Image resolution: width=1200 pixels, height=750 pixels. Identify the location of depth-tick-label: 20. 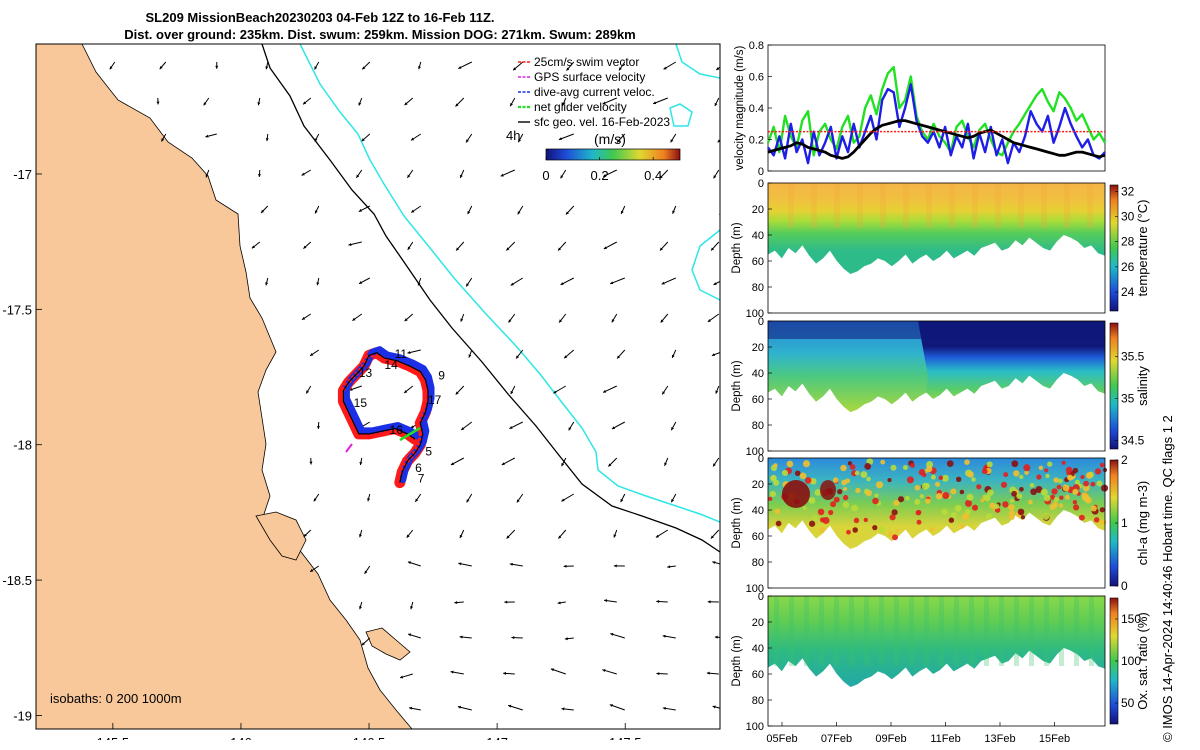
(758, 485).